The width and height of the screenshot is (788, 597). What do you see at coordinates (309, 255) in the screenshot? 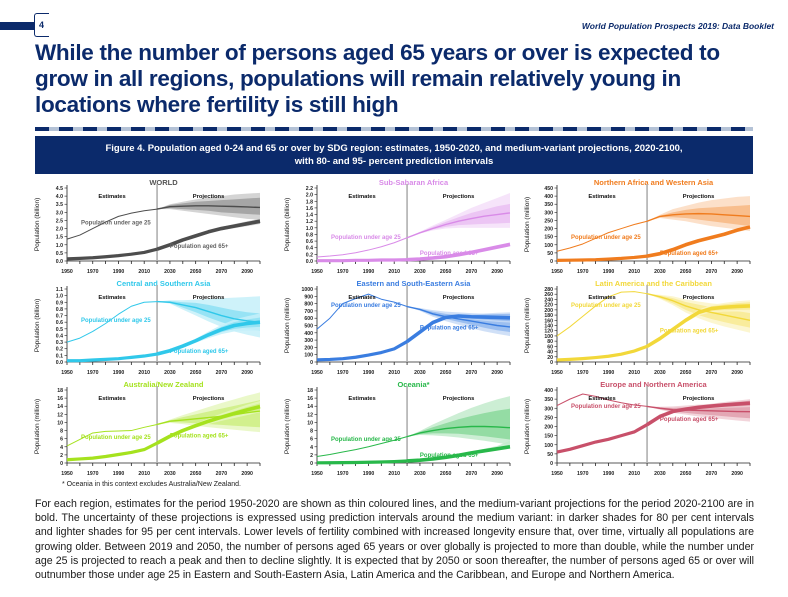
I see `y-tick-label: 0.2` at bounding box center [309, 255].